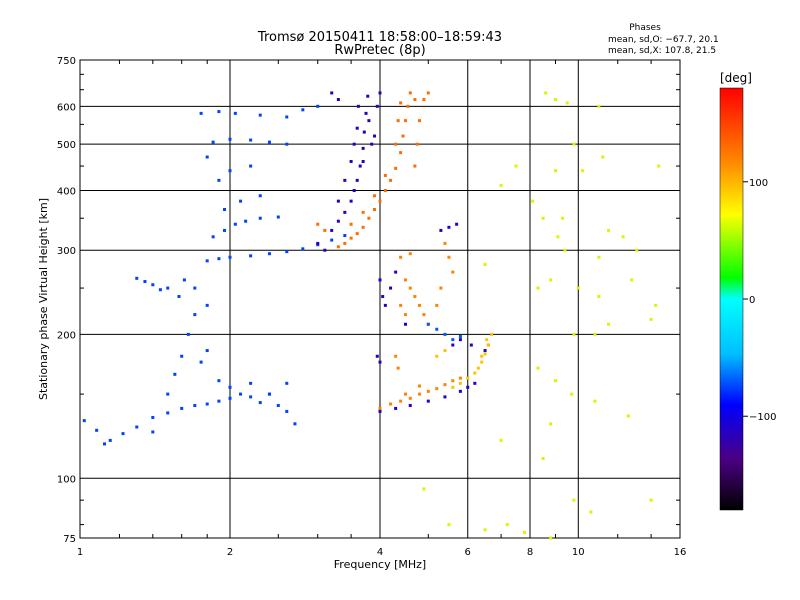  Describe the element at coordinates (80, 552) in the screenshot. I see `x-tick-label: 1` at that location.